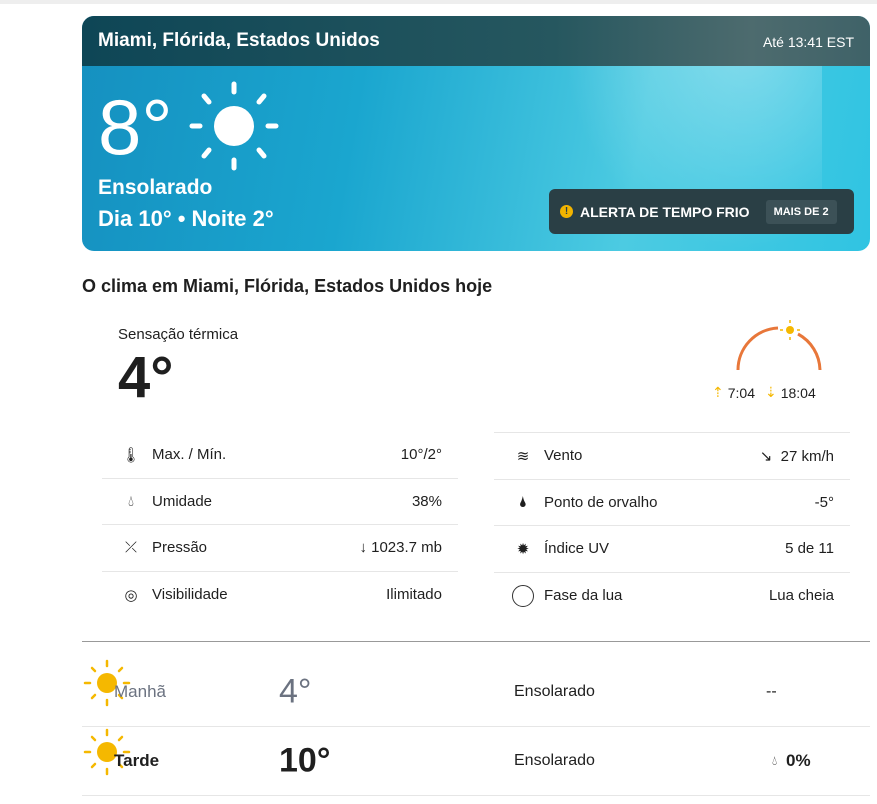 The width and height of the screenshot is (877, 804). What do you see at coordinates (601, 502) in the screenshot?
I see `detail-label: Ponto de orvalho` at bounding box center [601, 502].